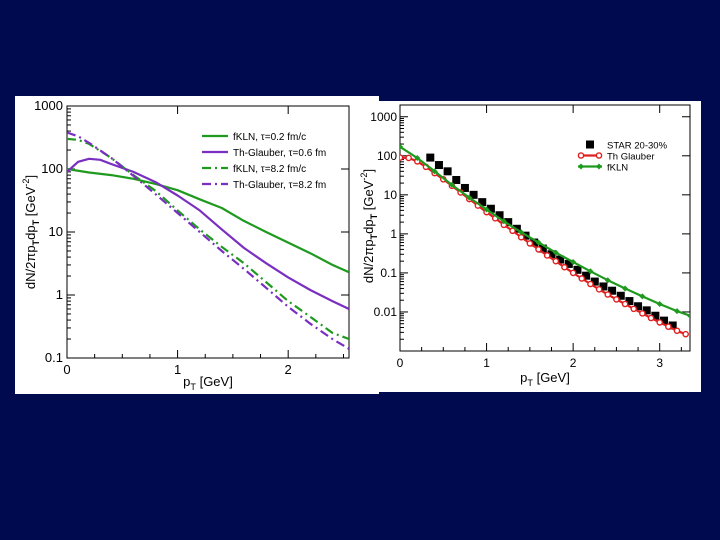 The width and height of the screenshot is (720, 540). I want to click on legend-label-fkln-8-2-fm-c: fKLN, τ=8.2 fm/c, so click(269, 169).